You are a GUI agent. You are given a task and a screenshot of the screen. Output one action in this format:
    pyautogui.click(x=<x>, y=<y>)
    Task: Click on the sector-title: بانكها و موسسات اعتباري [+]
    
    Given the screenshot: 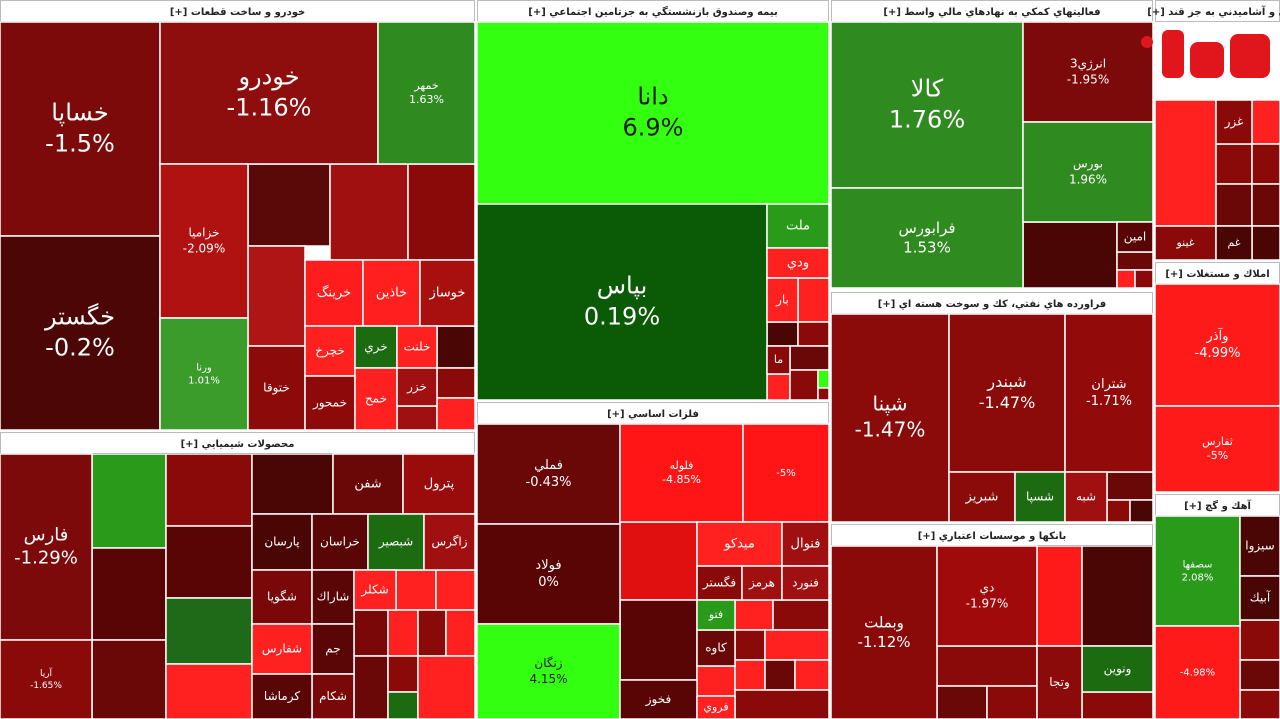 What is the action you would take?
    pyautogui.click(x=992, y=536)
    